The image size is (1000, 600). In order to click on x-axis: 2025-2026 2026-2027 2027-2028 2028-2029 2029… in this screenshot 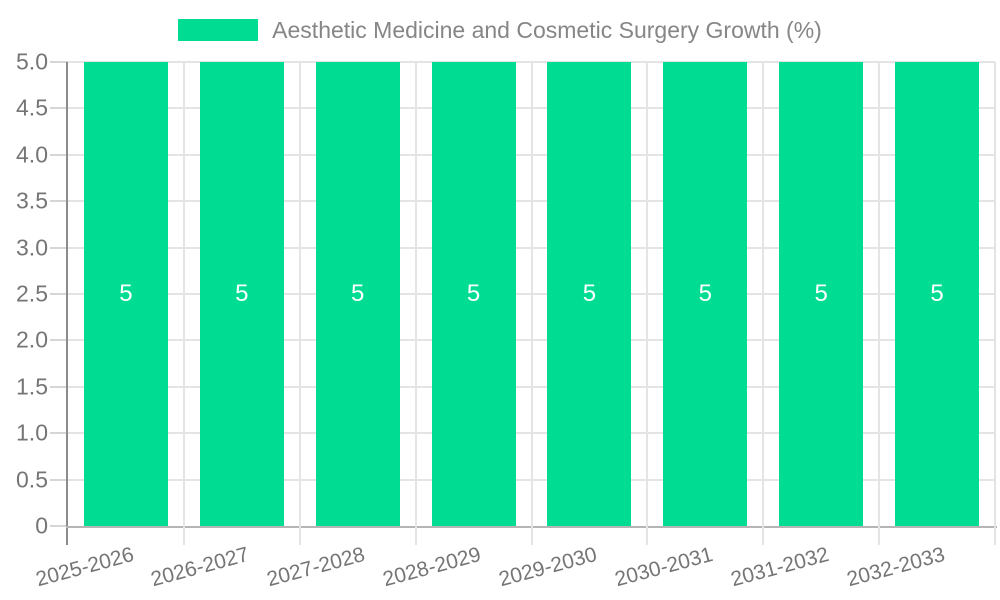, I will do `click(514, 563)`.